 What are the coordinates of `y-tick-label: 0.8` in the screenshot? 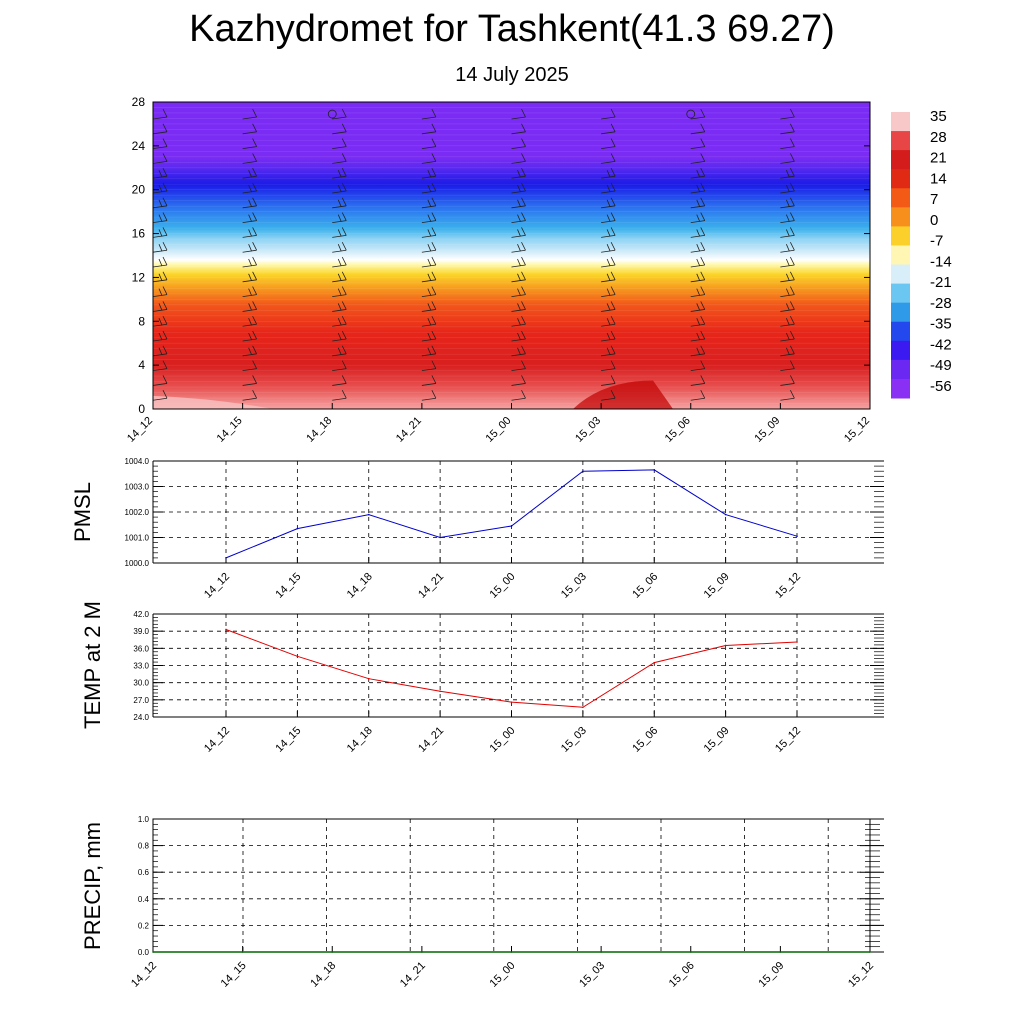 It's located at (144, 846).